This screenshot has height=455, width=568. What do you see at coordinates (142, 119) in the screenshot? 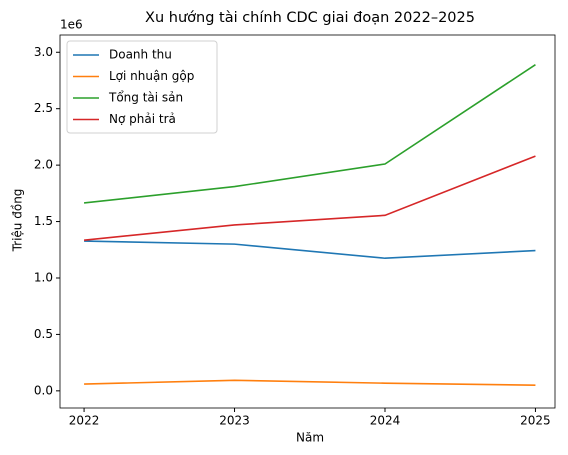
I see `legend-label: Nợ phải trả` at bounding box center [142, 119].